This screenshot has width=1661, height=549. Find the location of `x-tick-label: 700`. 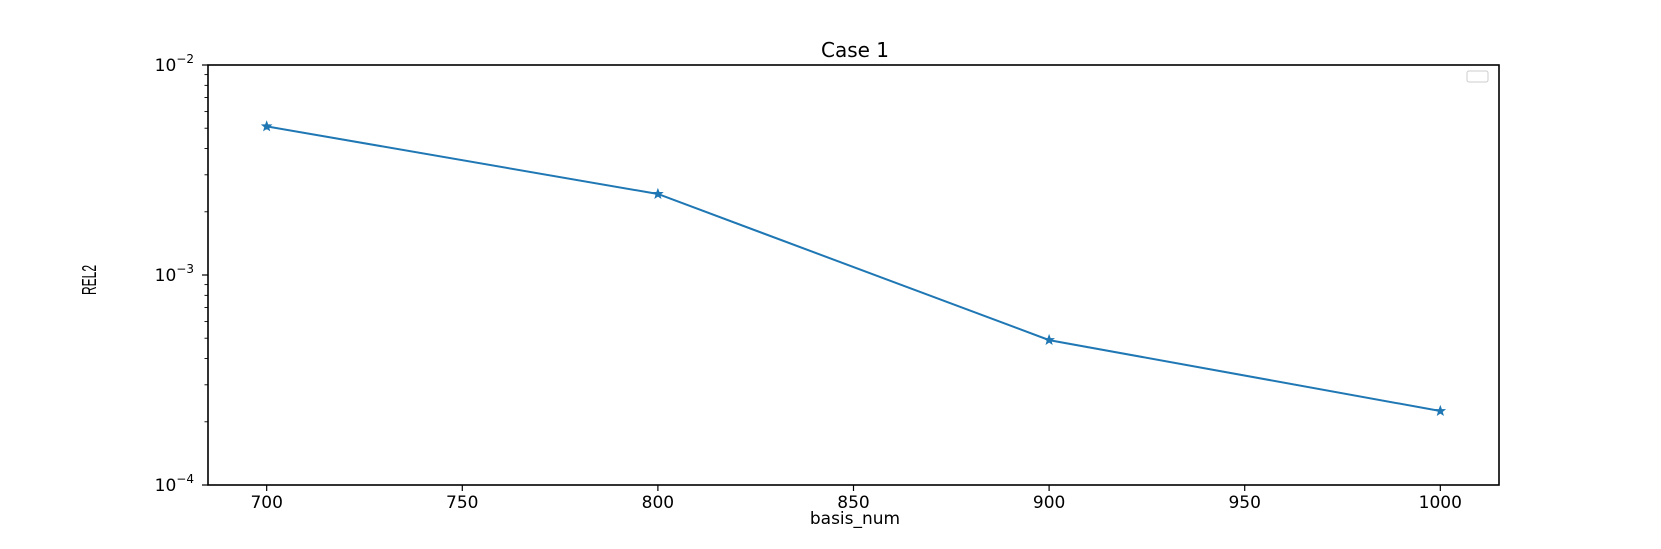

x-tick-label: 700 is located at coordinates (266, 503).